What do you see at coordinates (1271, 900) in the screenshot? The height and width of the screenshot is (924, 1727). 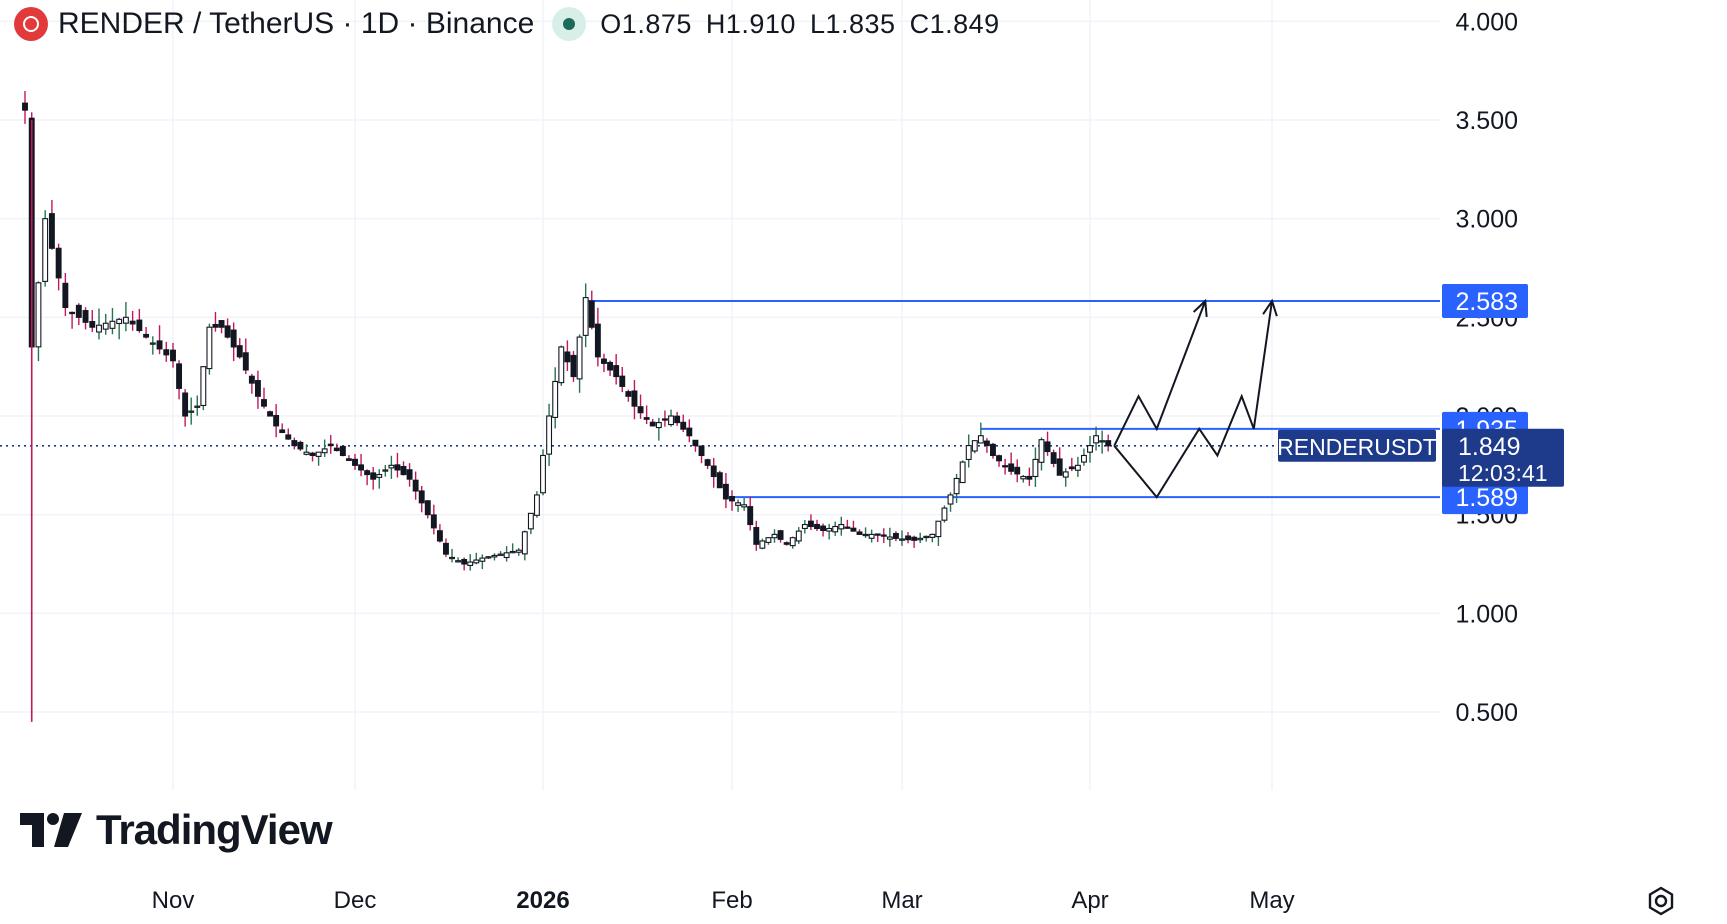 I see `x-tick-label: May` at bounding box center [1271, 900].